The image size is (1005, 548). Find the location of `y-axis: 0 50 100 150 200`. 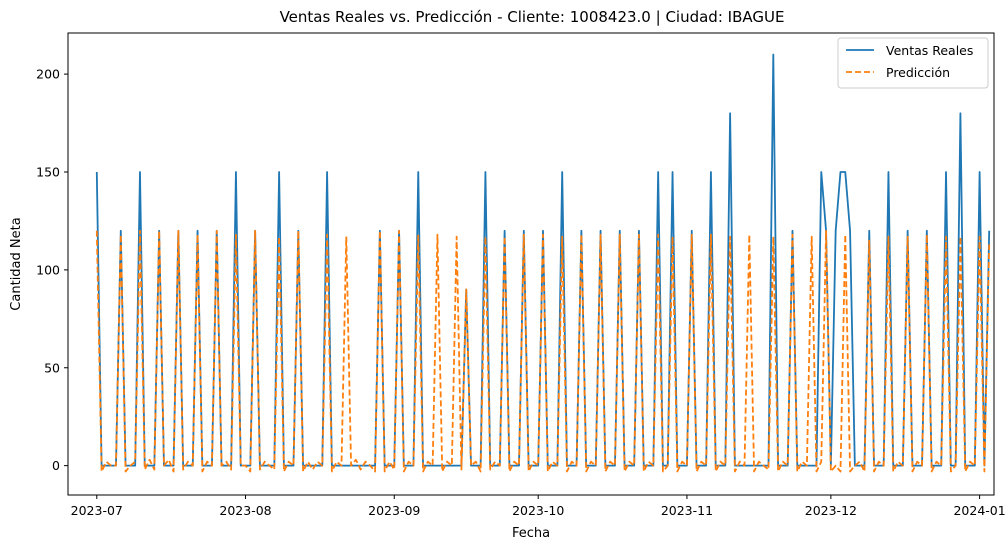

y-axis: 0 50 100 150 200 is located at coordinates (52, 270).